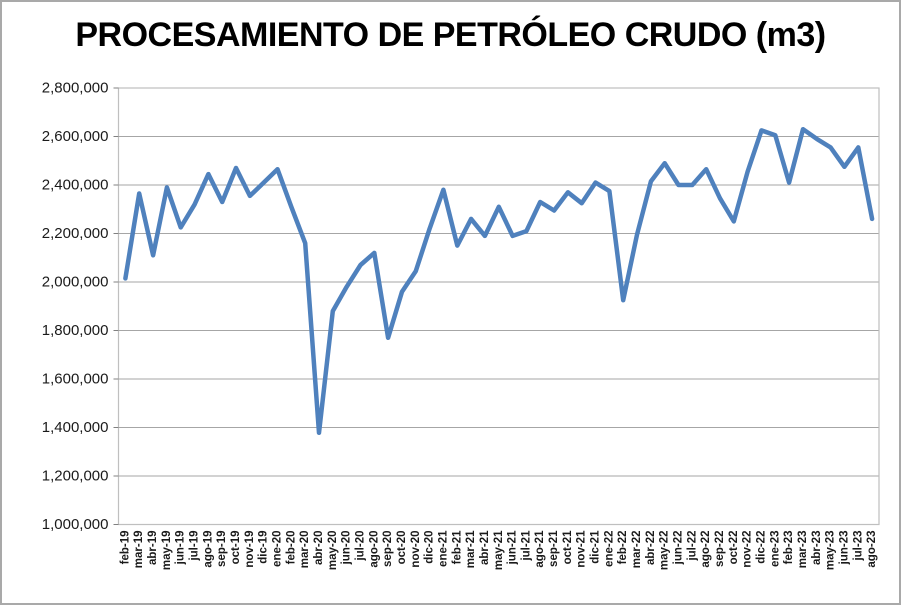 The width and height of the screenshot is (901, 605). Describe the element at coordinates (637, 550) in the screenshot. I see `x-axis-label: mar-22` at that location.